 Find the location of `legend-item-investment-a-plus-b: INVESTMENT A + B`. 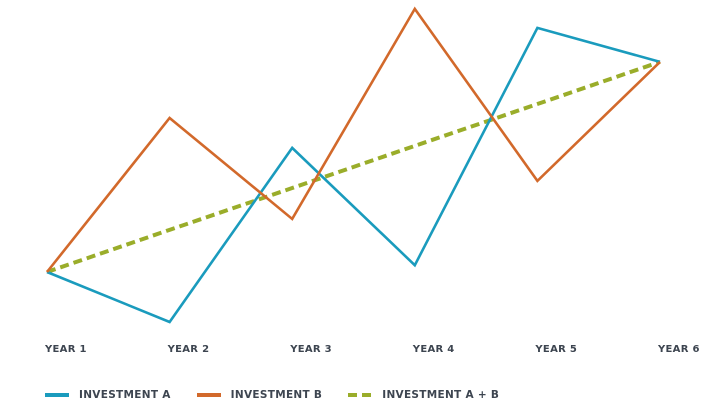

legend-item-investment-a-plus-b: INVESTMENT A + B is located at coordinates (423, 395).